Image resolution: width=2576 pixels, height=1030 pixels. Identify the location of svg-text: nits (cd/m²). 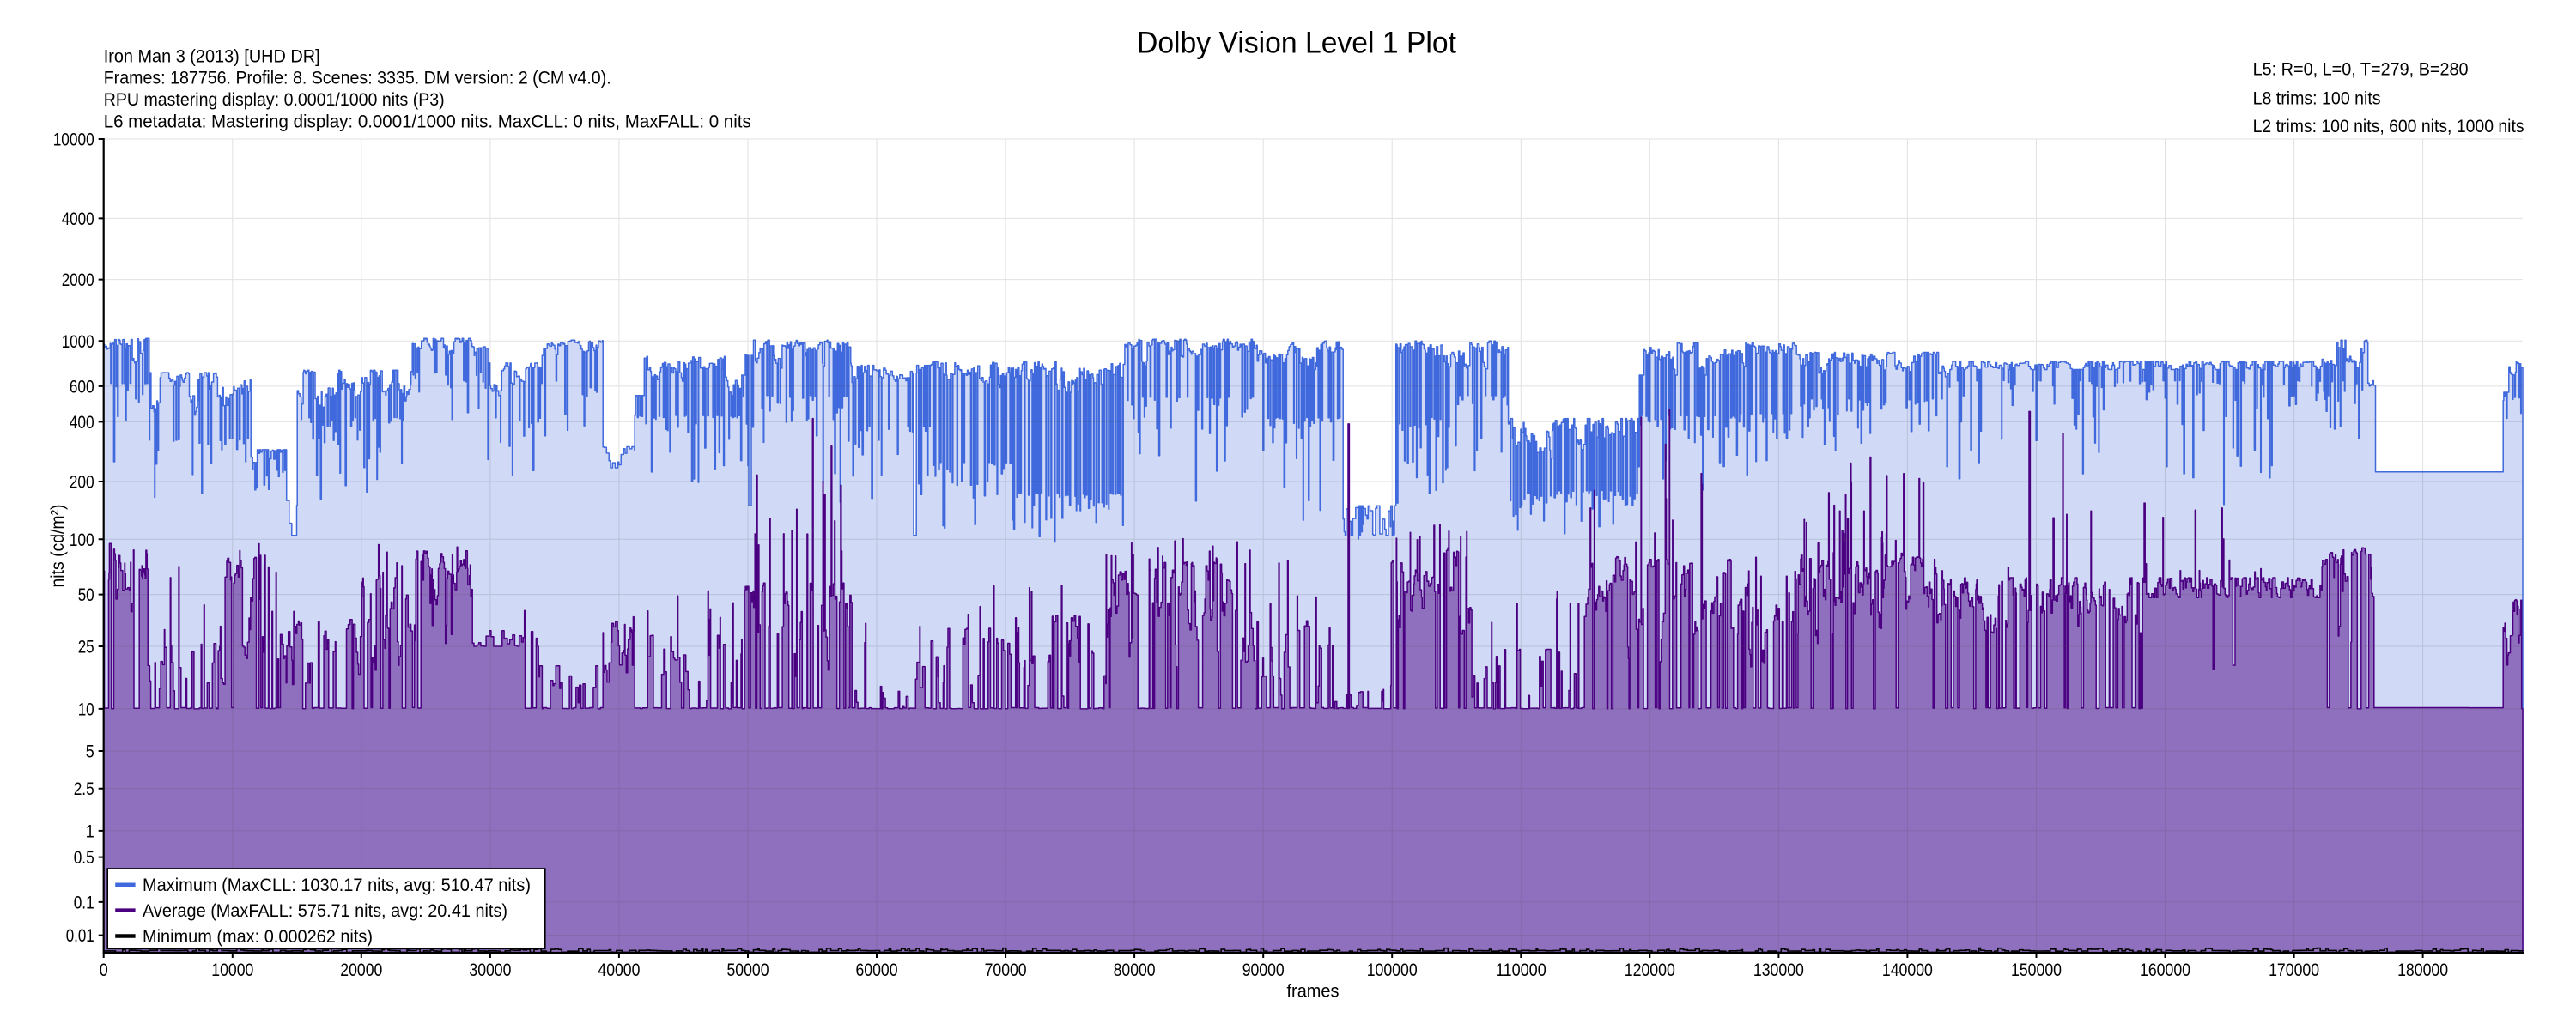
(58, 546).